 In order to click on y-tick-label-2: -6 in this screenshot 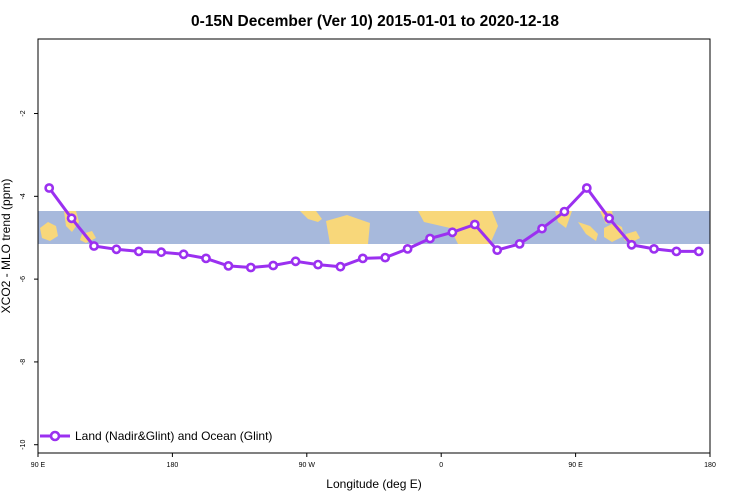, I will do `click(23, 279)`.